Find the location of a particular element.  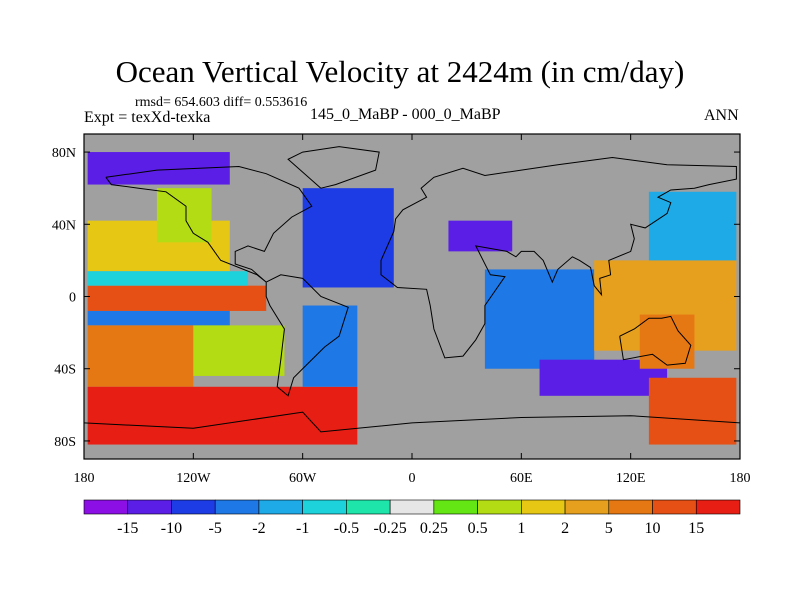

colorbar-label-12: 10 is located at coordinates (653, 528).